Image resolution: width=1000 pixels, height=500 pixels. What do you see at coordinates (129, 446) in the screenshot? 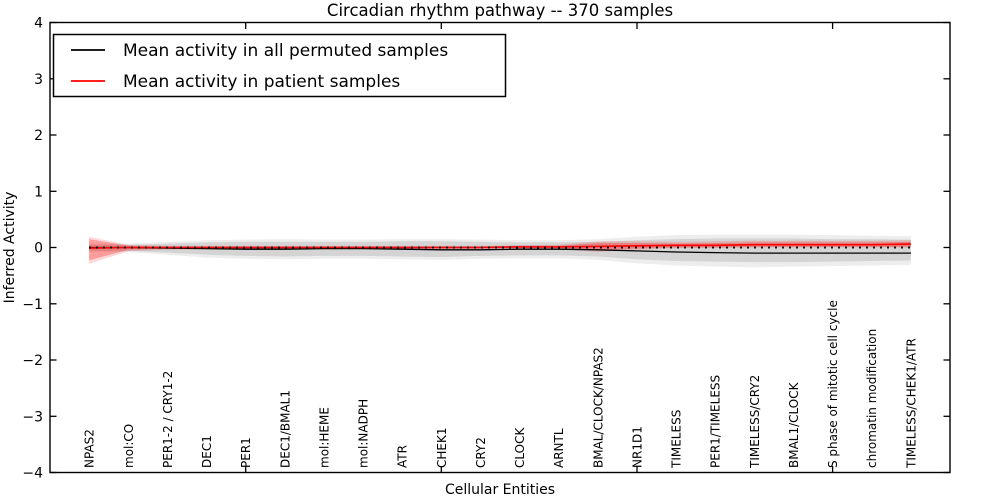
I see `x-category-label: mol:CO` at bounding box center [129, 446].